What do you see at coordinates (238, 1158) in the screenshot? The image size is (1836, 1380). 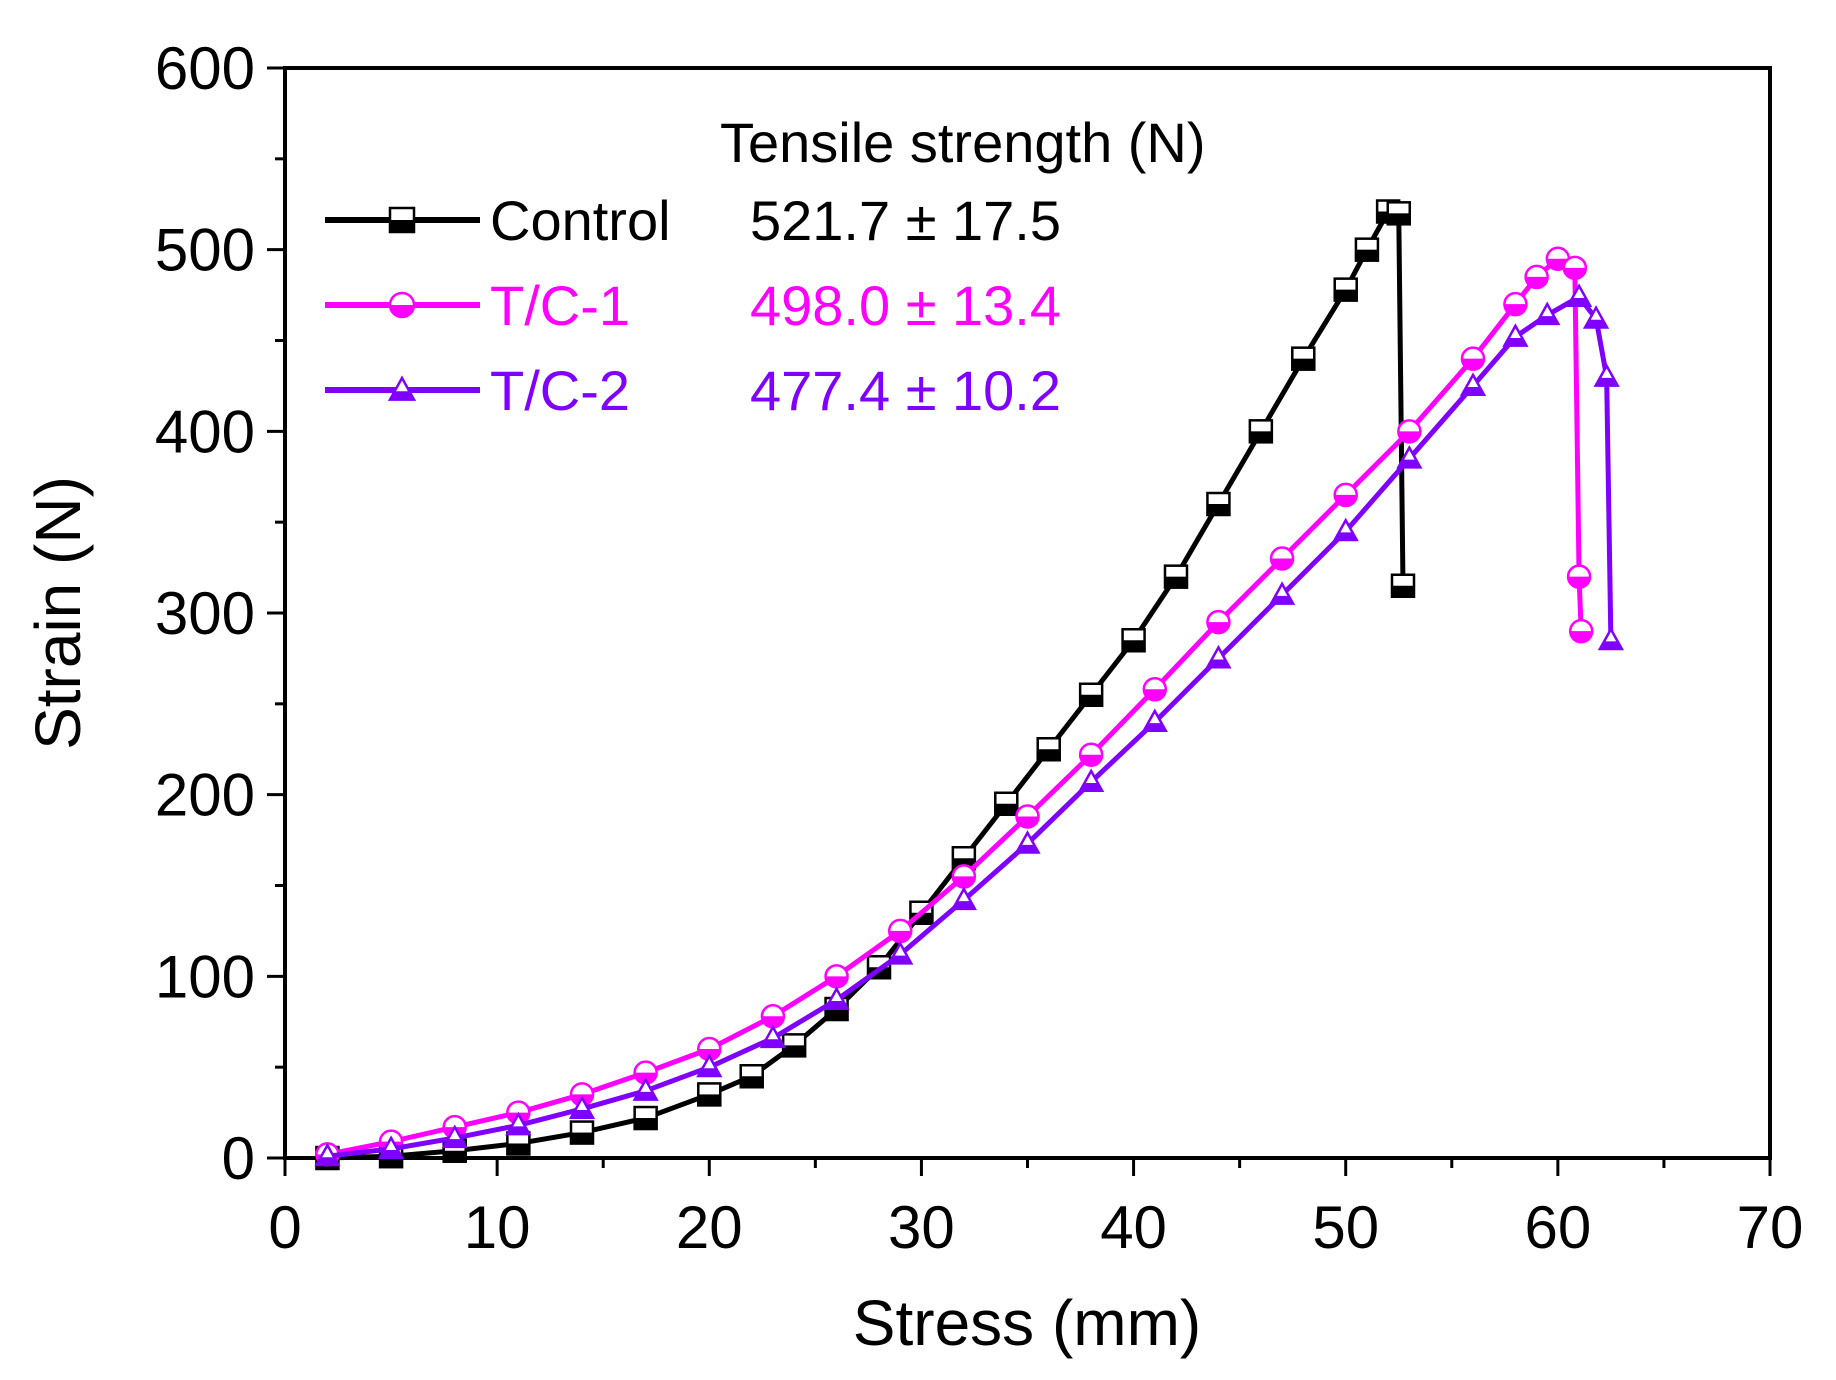 I see `y-tick-label: 0` at bounding box center [238, 1158].